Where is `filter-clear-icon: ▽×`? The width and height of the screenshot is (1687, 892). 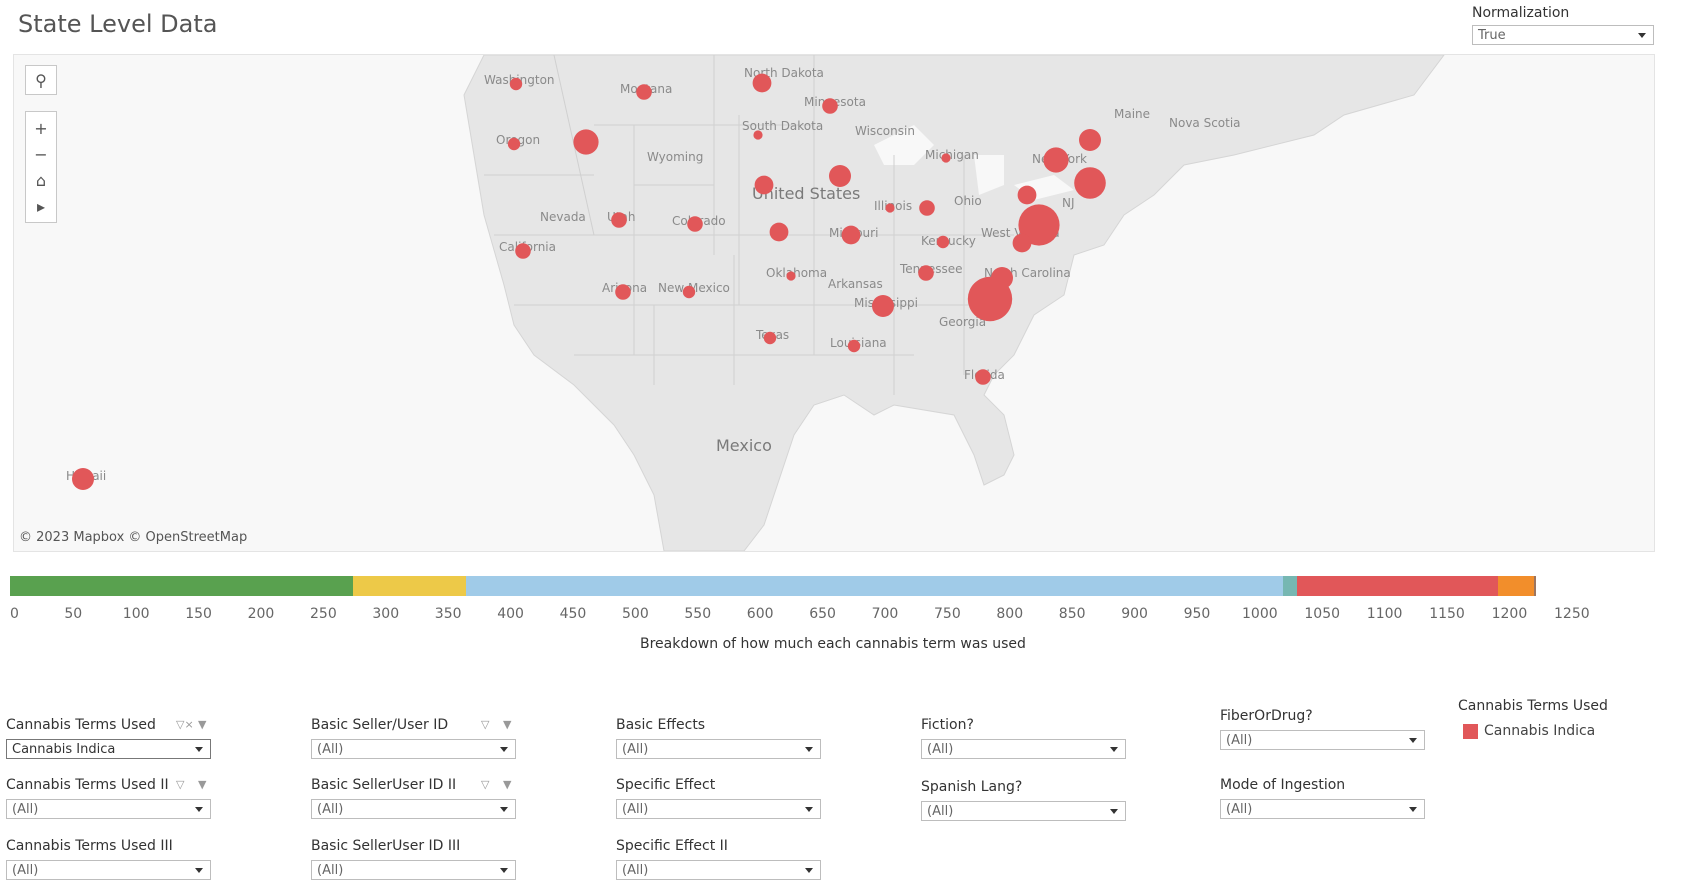
filter-clear-icon: ▽× is located at coordinates (185, 724).